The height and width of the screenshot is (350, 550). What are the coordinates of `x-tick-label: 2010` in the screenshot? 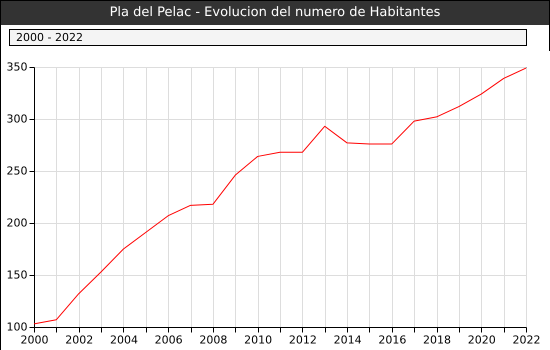 It's located at (258, 340).